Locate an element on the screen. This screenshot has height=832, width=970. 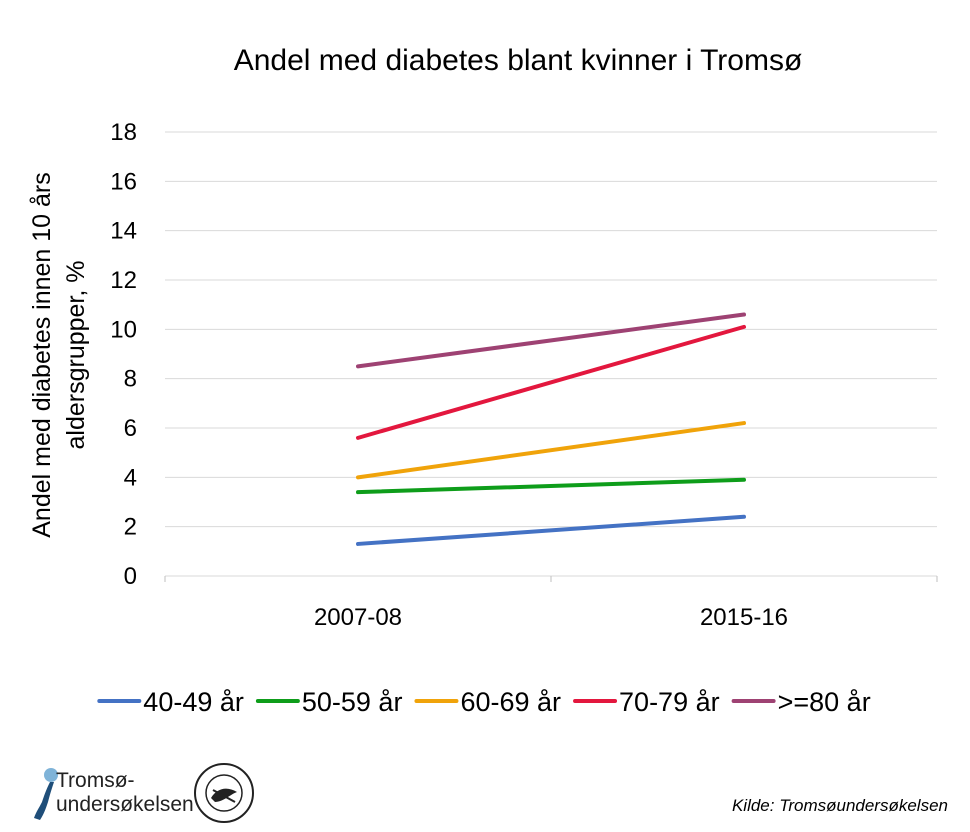
y-tick-label: 16 is located at coordinates (123, 181).